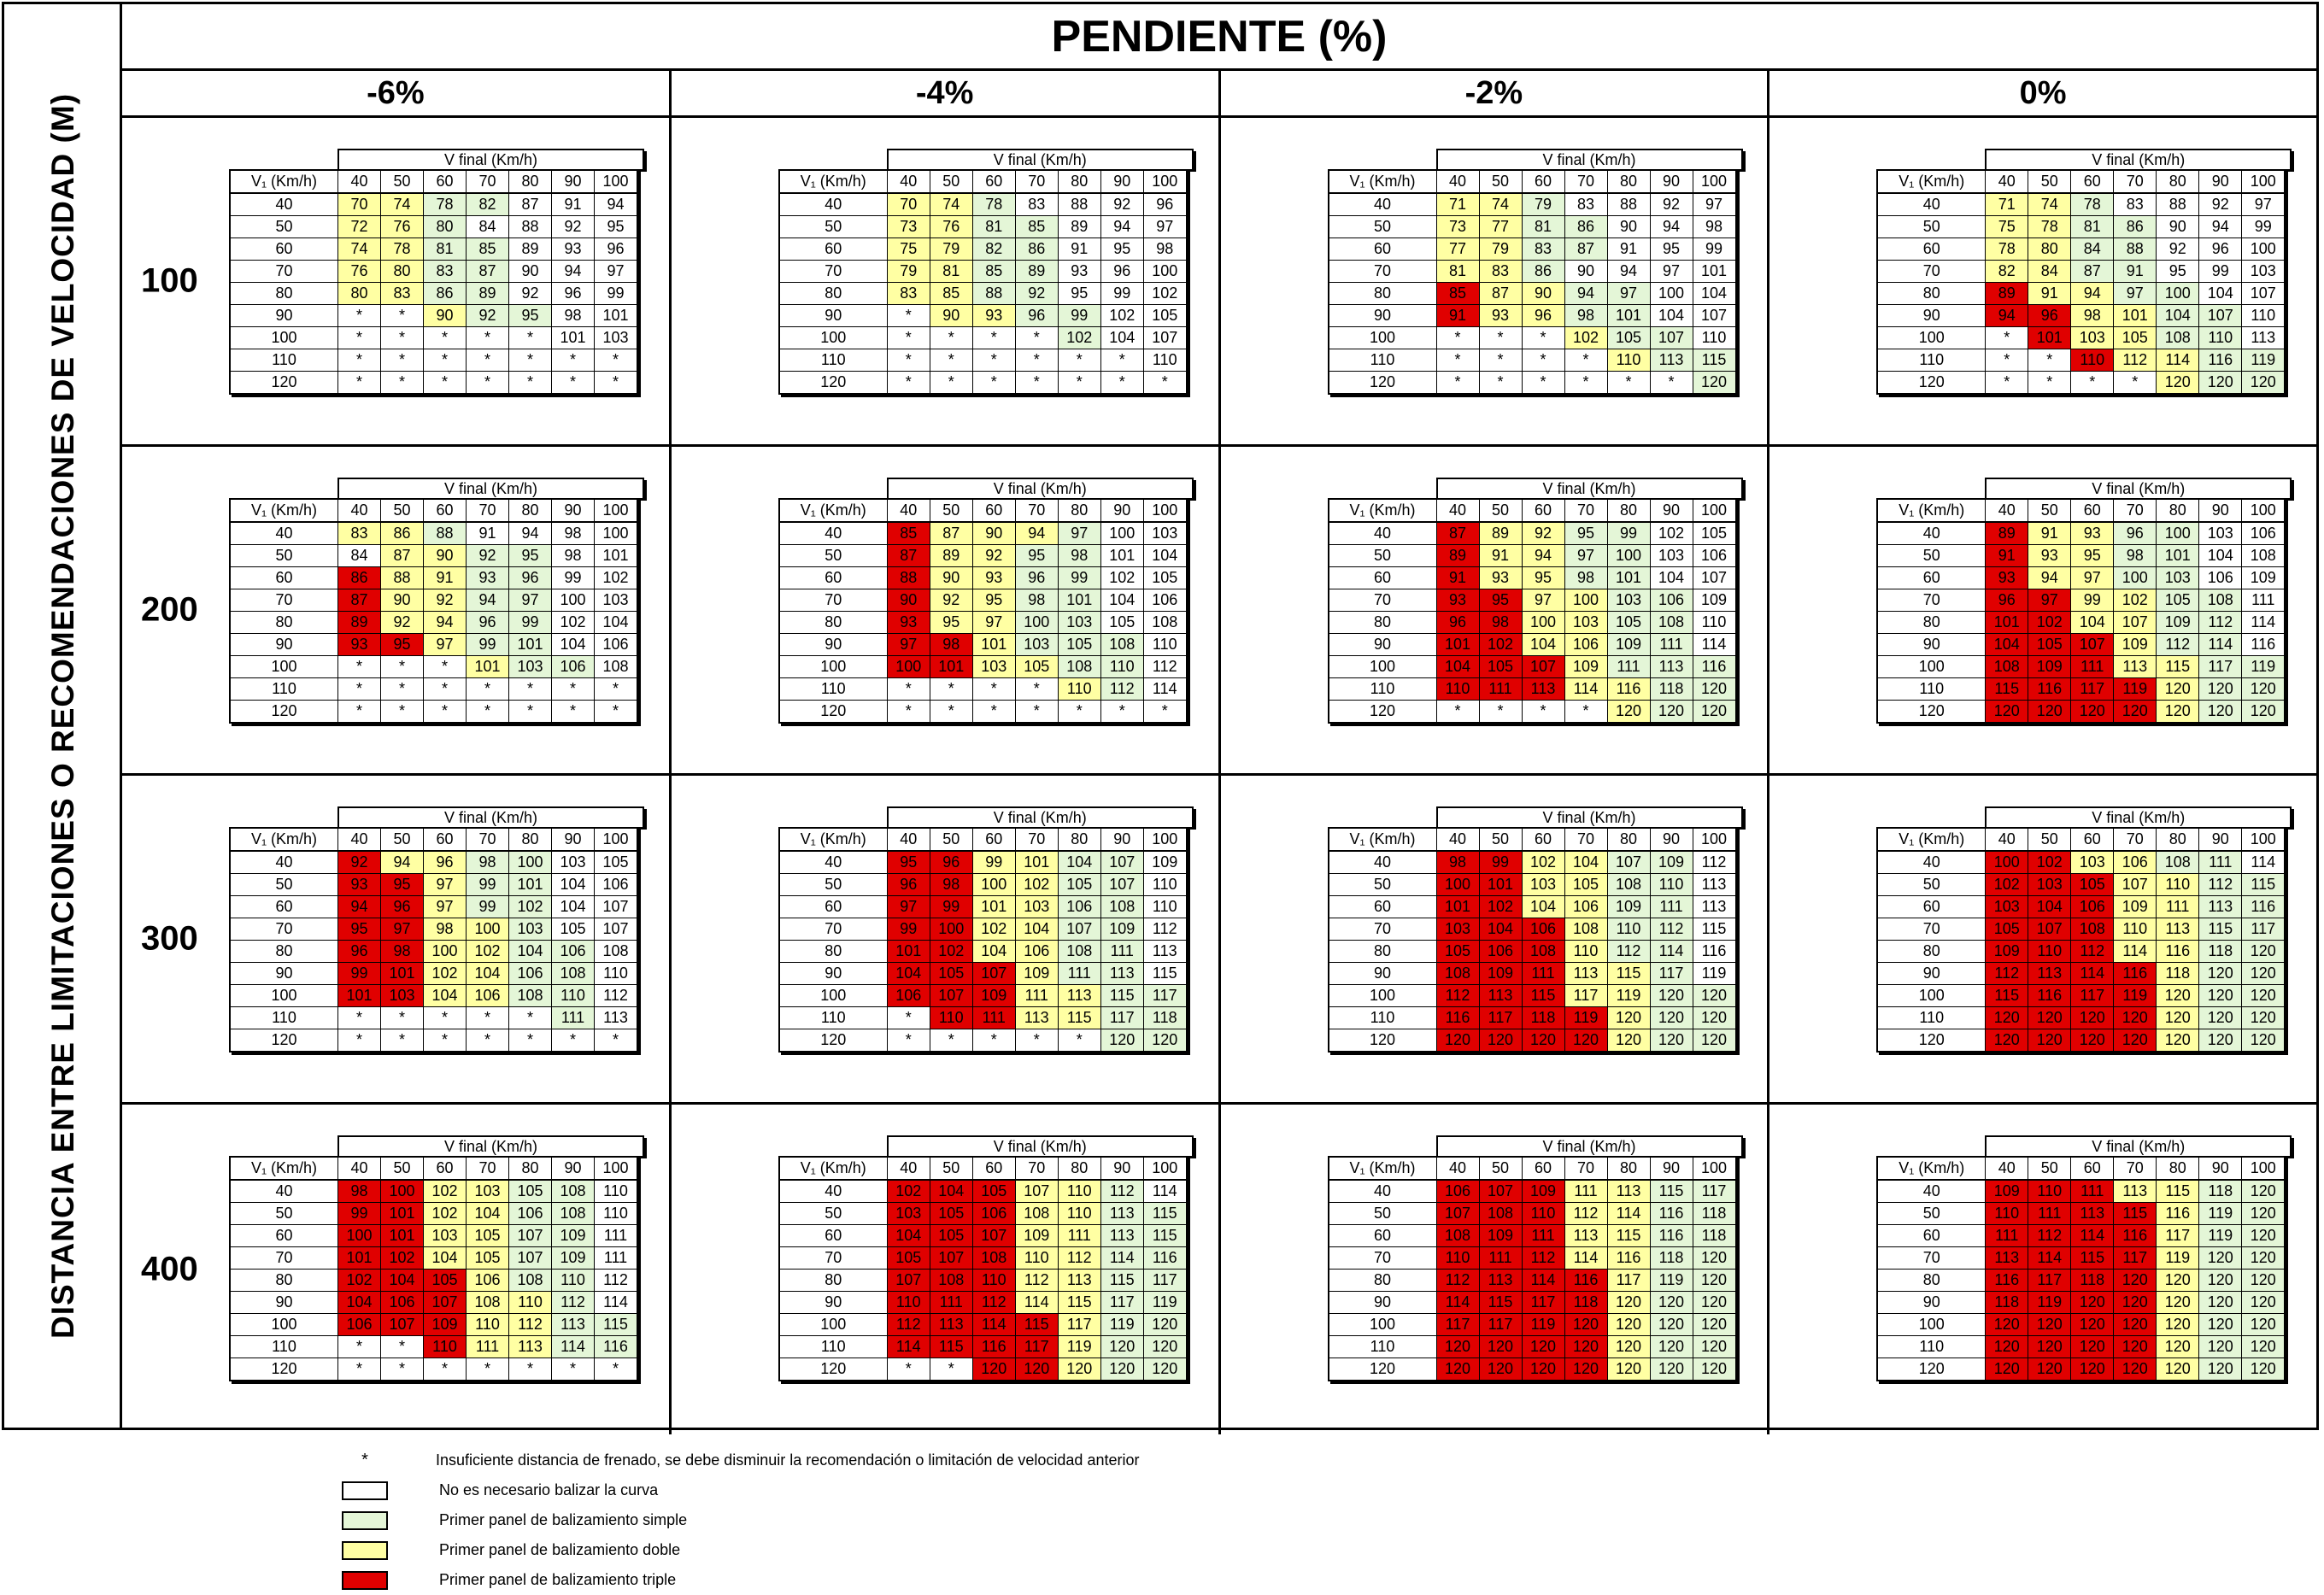 The width and height of the screenshot is (2324, 1595). What do you see at coordinates (2092, 1168) in the screenshot?
I see `final-speed-header: 60` at bounding box center [2092, 1168].